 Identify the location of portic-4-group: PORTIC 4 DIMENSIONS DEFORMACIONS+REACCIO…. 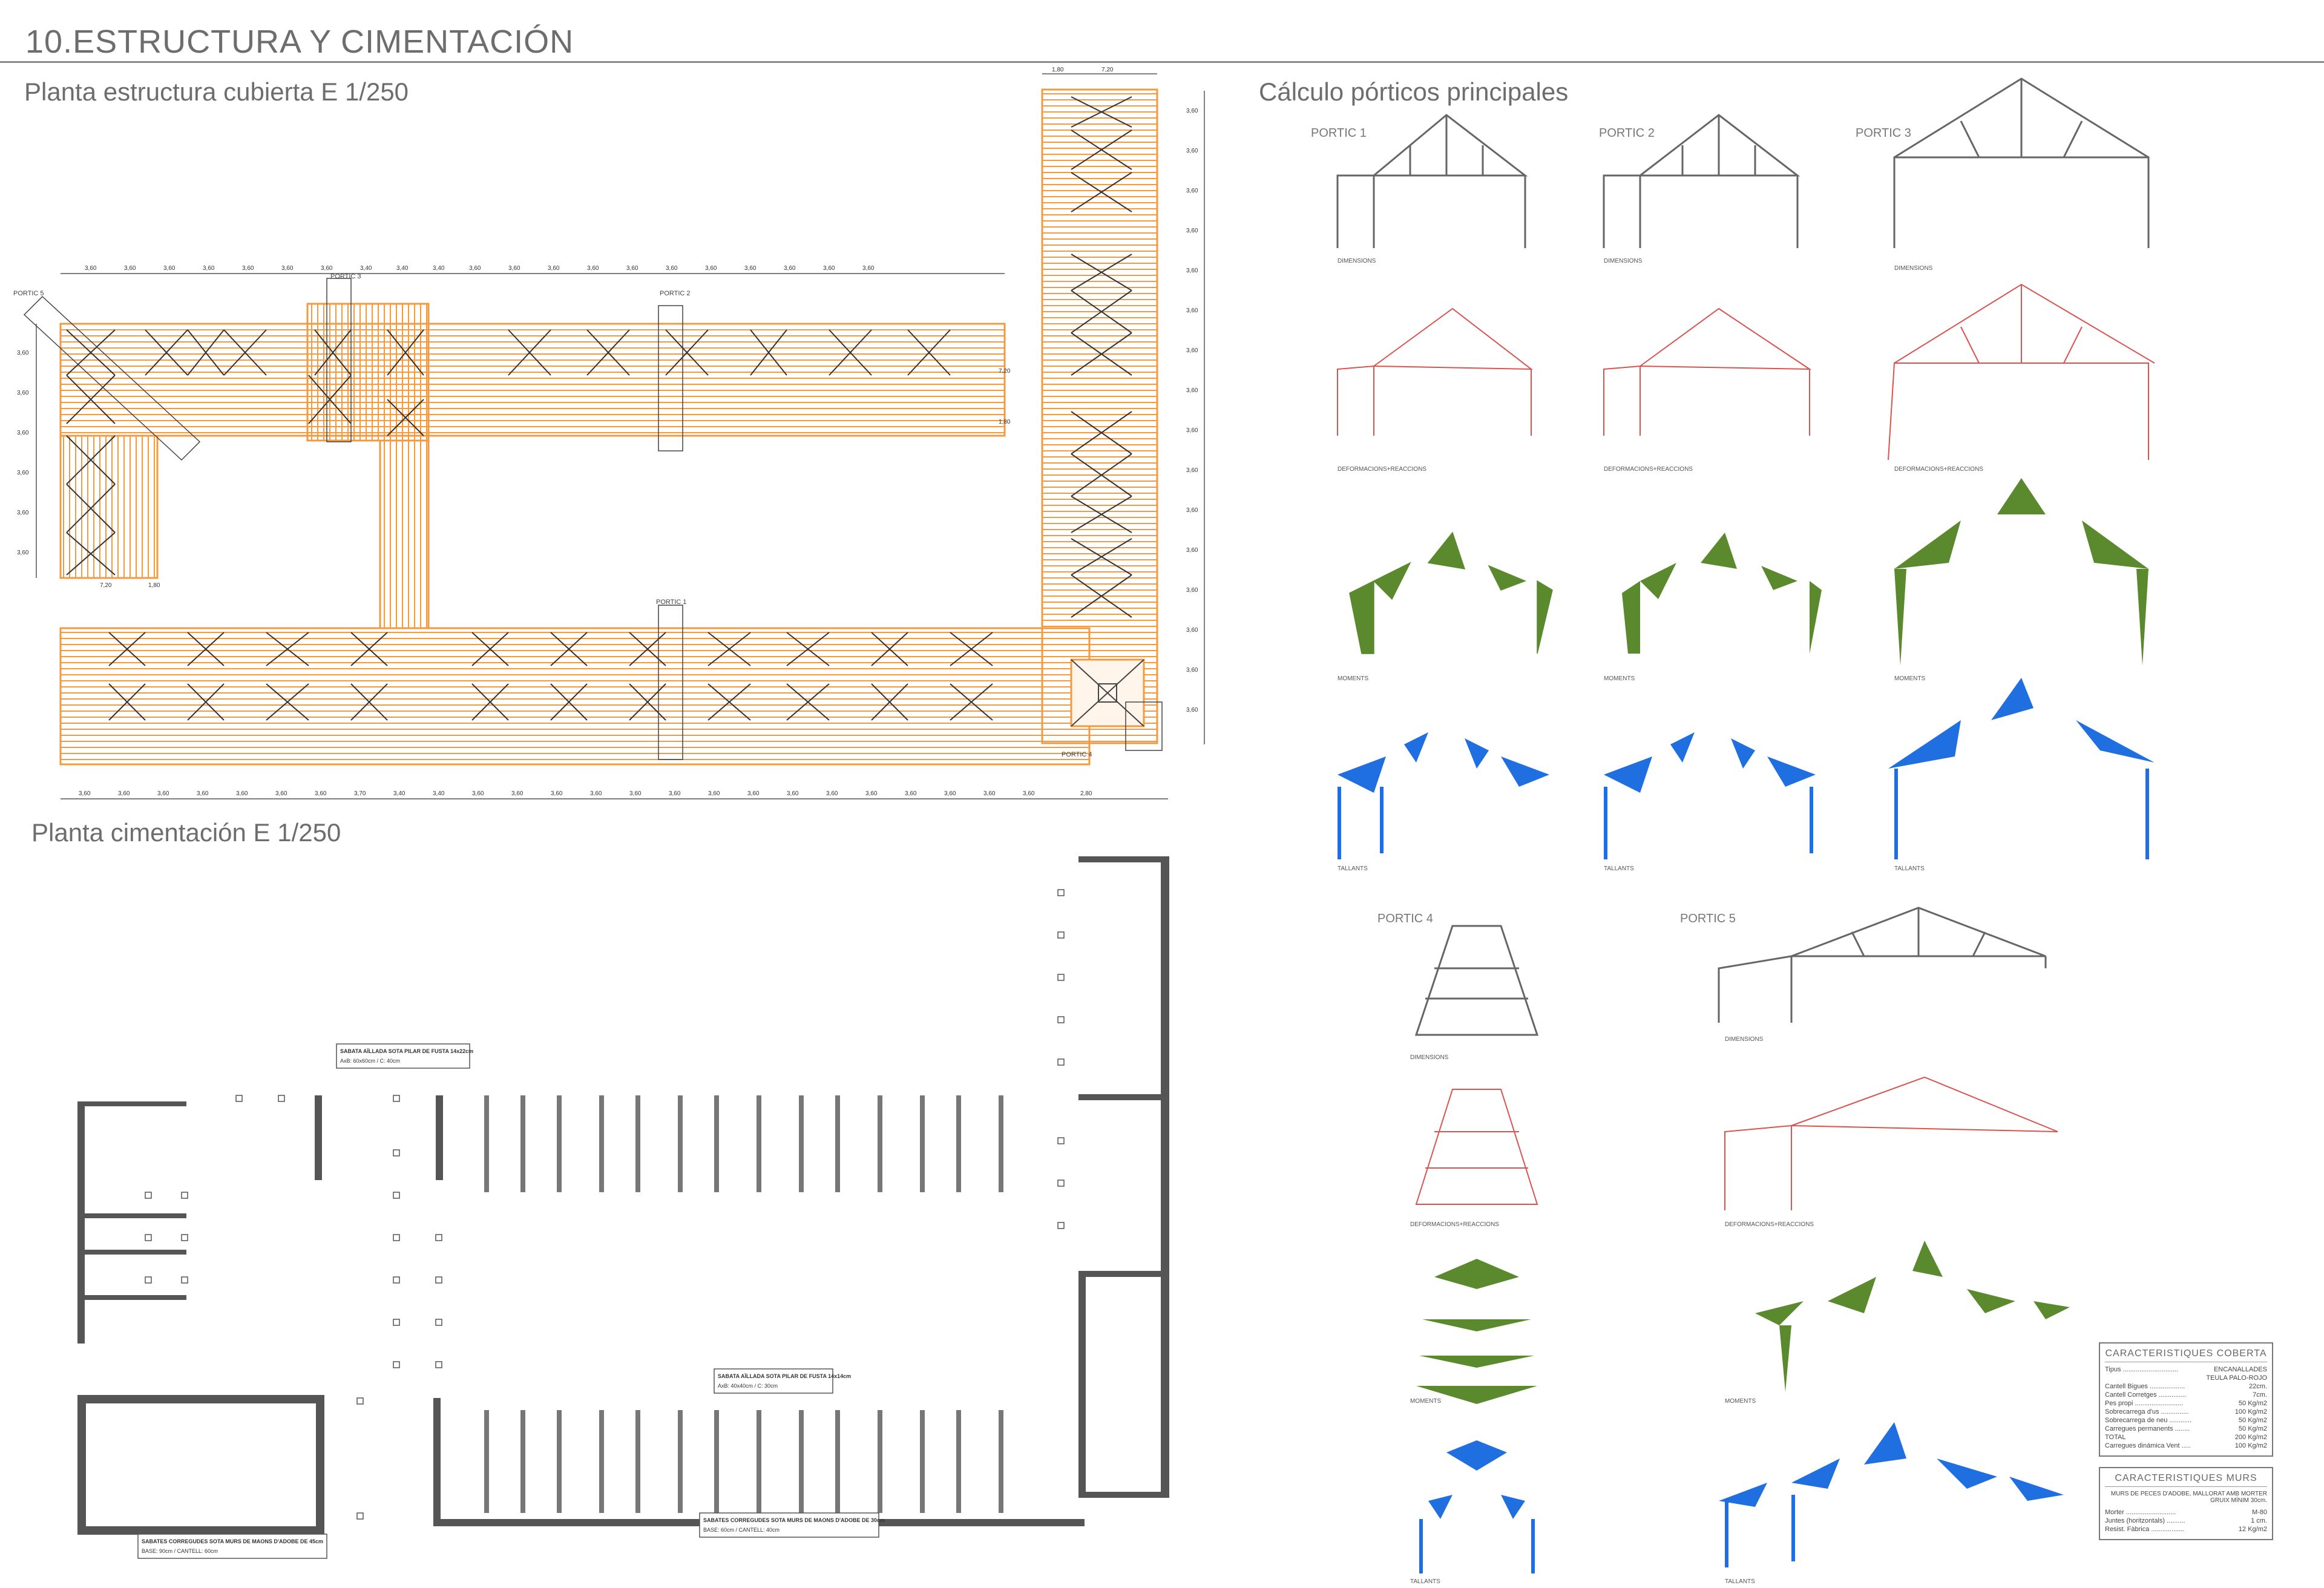
(1458, 1248).